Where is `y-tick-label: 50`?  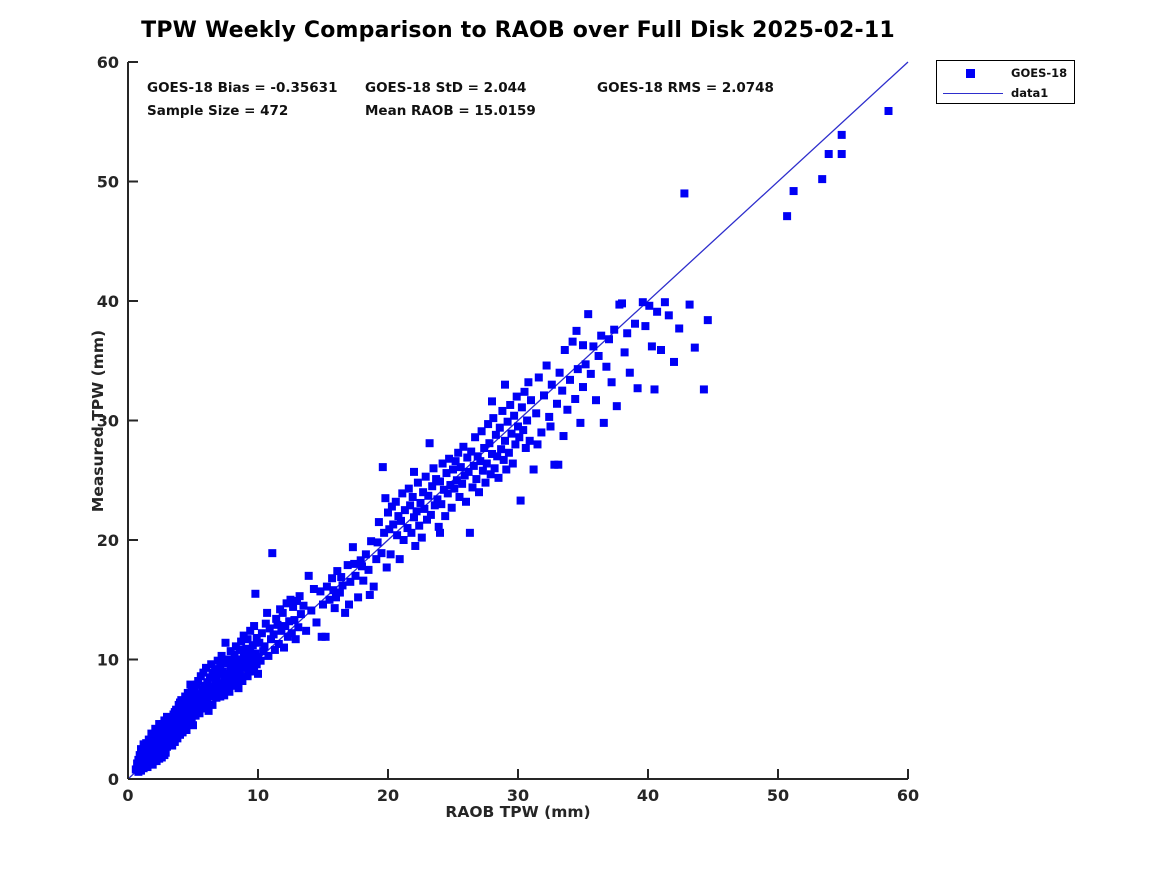 y-tick-label: 50 is located at coordinates (108, 182).